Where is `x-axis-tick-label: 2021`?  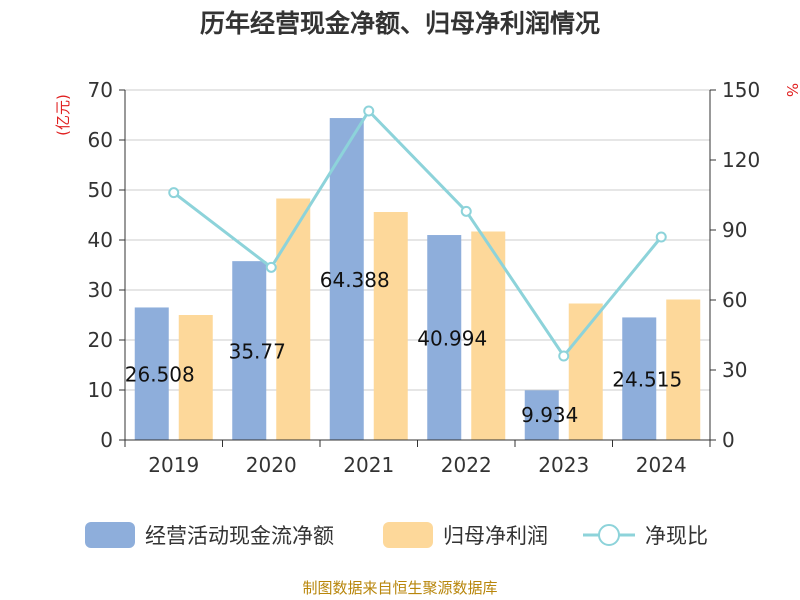
x-axis-tick-label: 2021 is located at coordinates (368, 465).